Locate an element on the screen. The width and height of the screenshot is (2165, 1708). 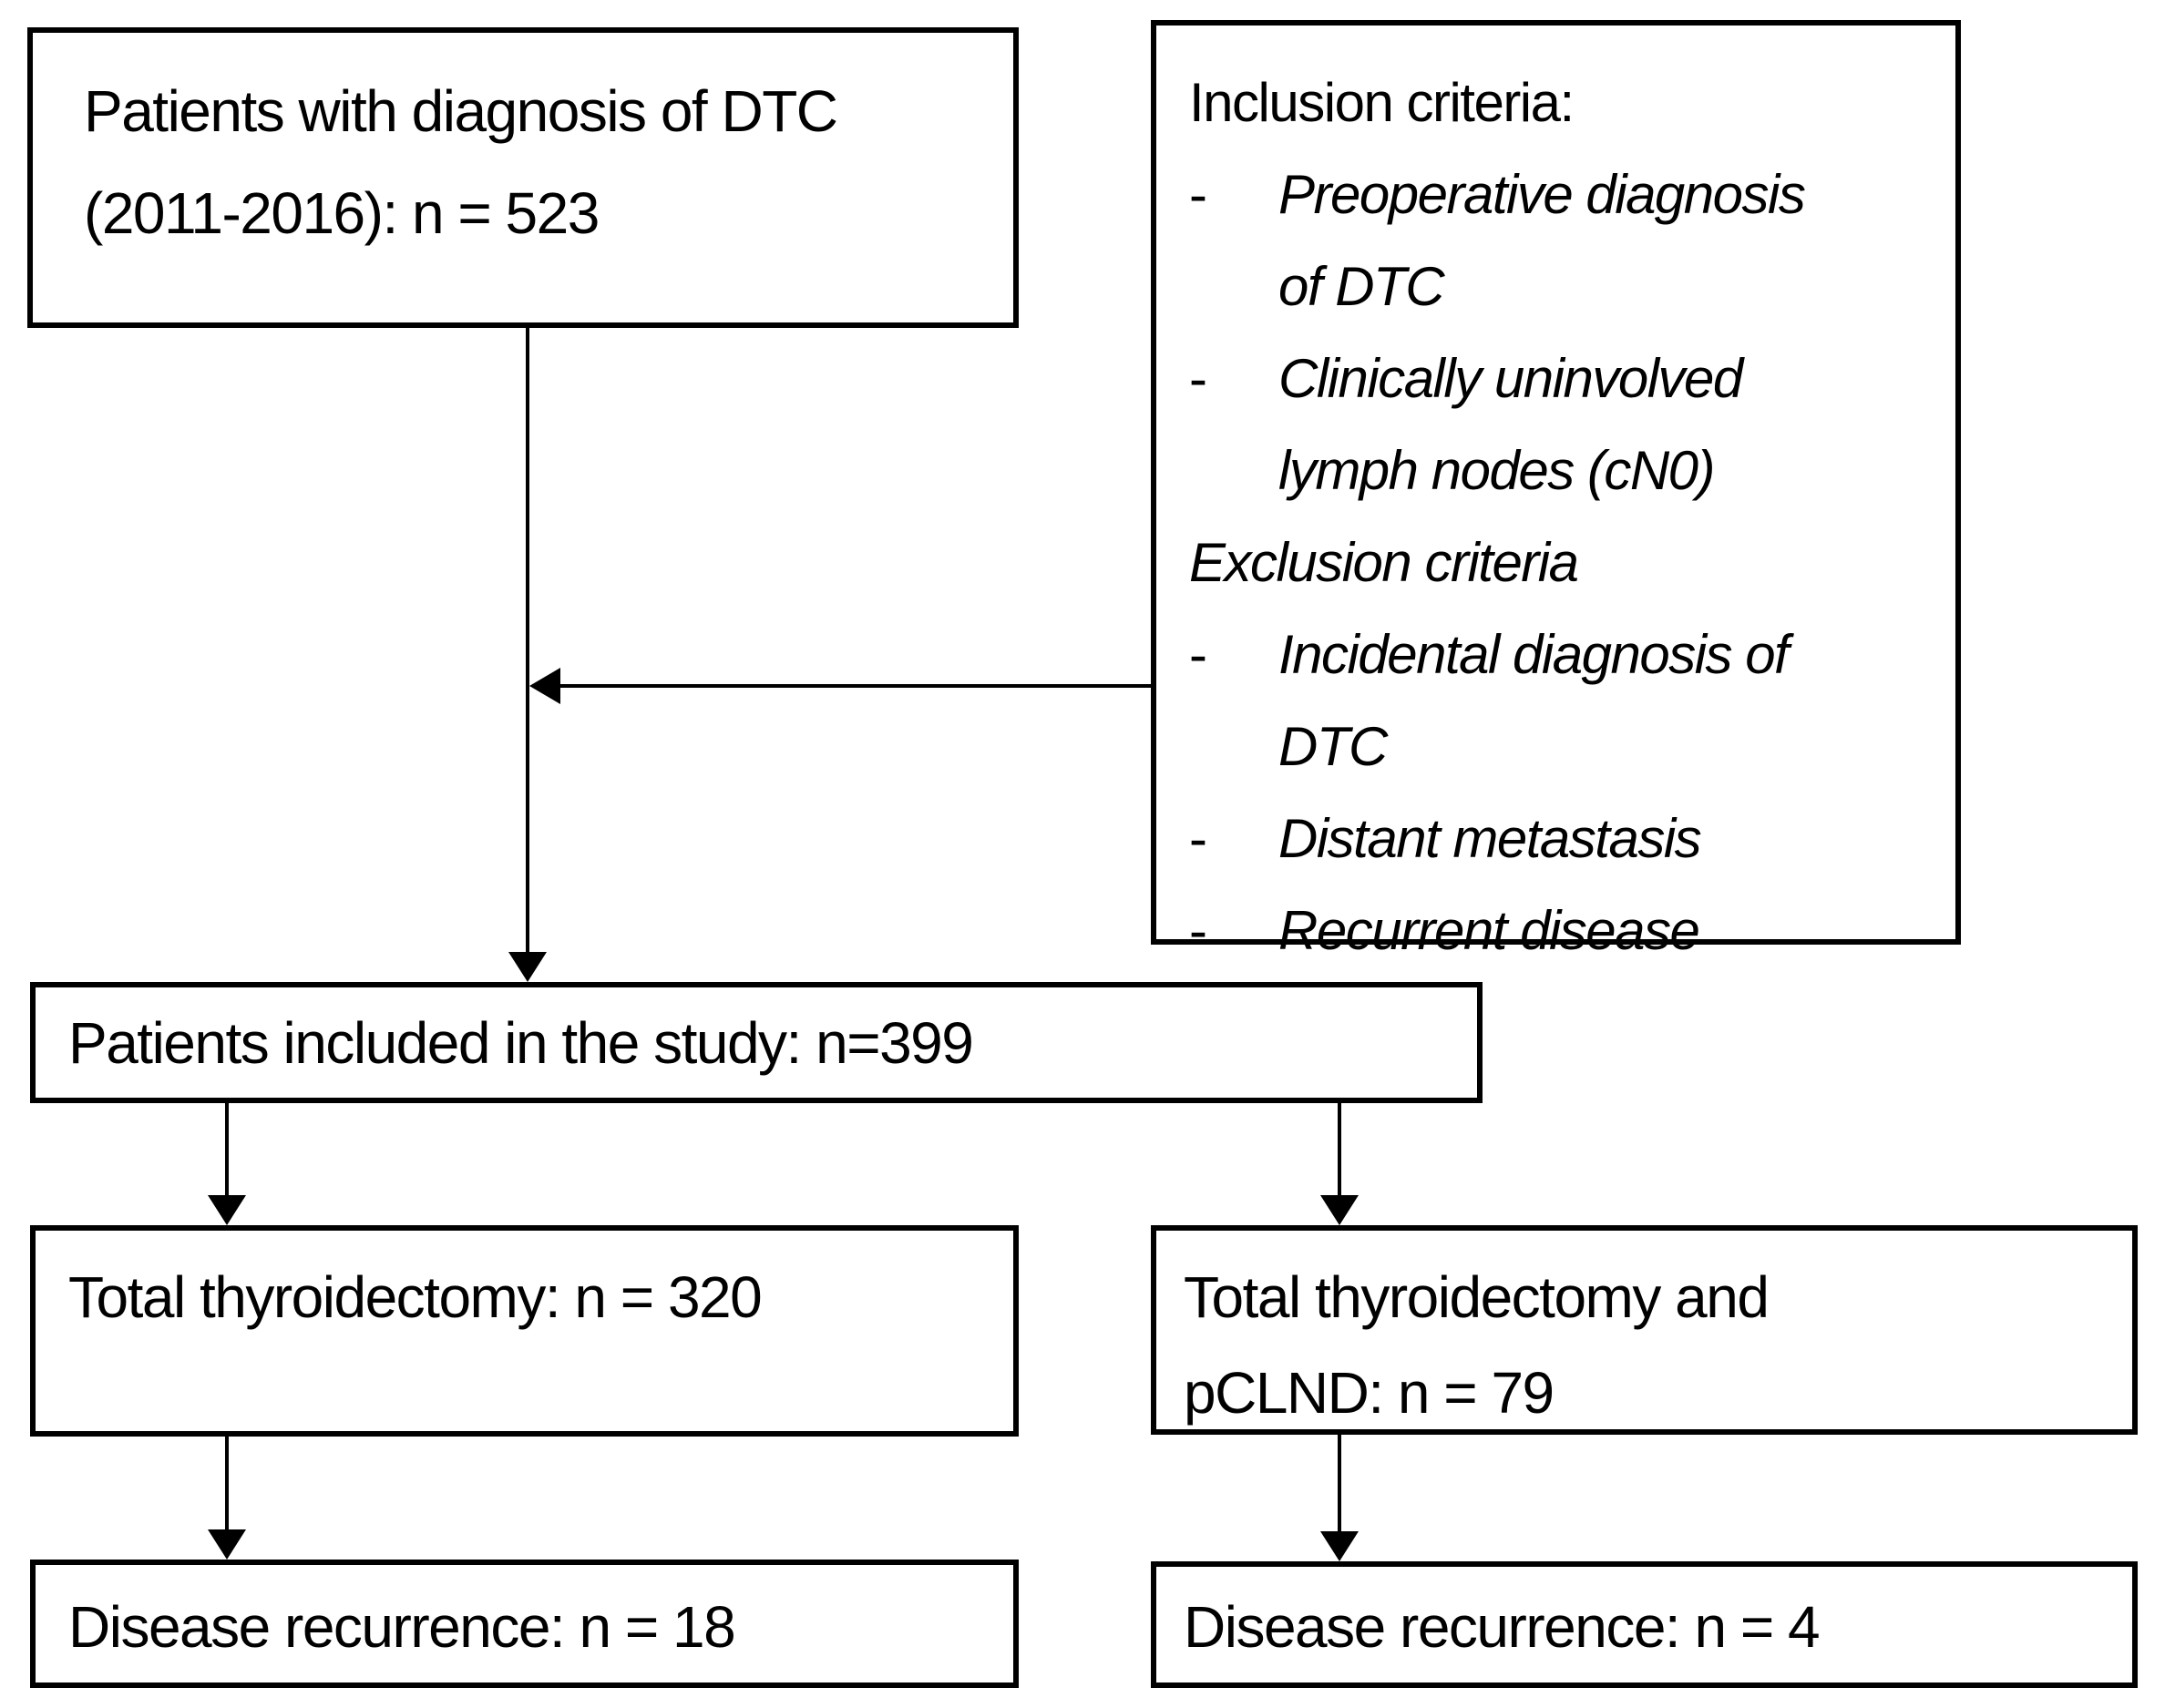
box-total-thyroidectomy-pclnd-line1: Total thyroidectomy and is located at coordinates (1477, 1297).